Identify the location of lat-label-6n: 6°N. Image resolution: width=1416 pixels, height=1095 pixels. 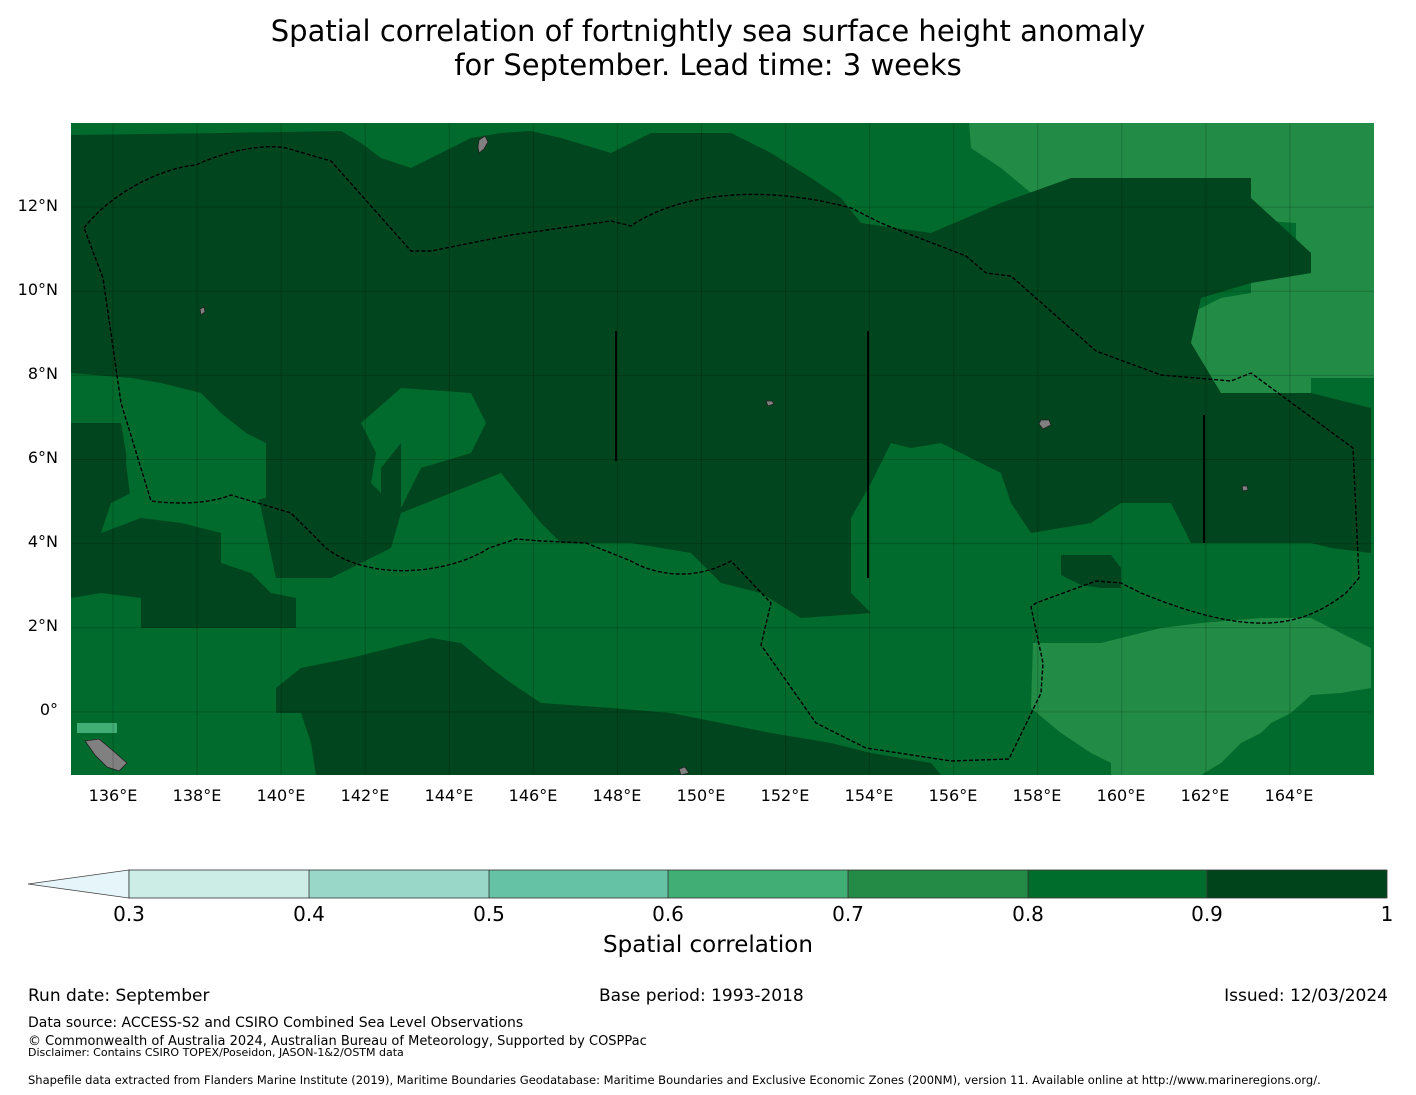
(42, 457).